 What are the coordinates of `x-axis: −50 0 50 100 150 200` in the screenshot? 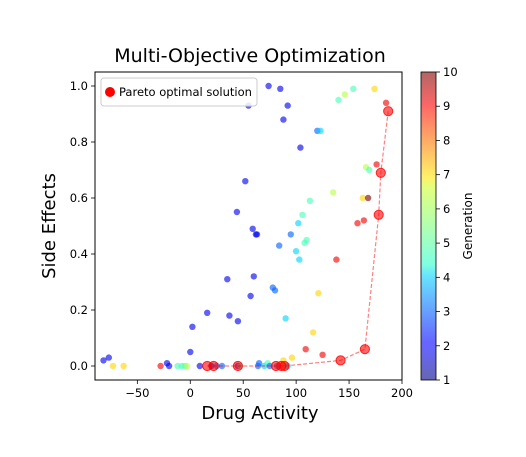 It's located at (269, 390).